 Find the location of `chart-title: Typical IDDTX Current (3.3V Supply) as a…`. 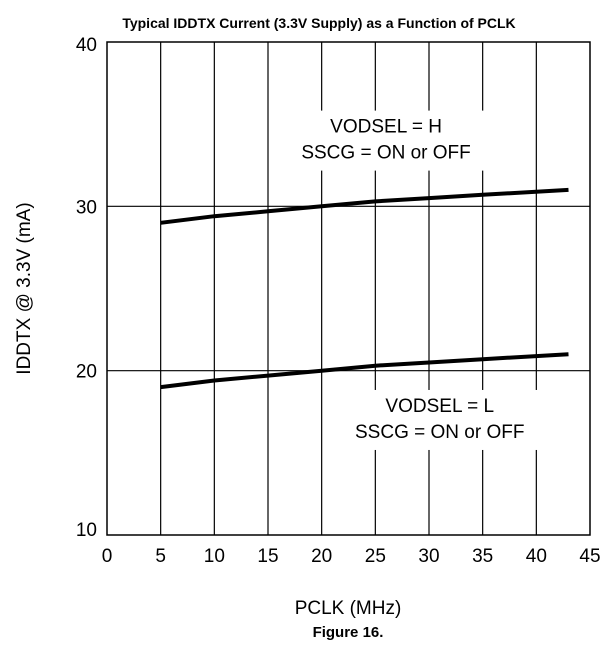

chart-title: Typical IDDTX Current (3.3V Supply) as a… is located at coordinates (318, 23).